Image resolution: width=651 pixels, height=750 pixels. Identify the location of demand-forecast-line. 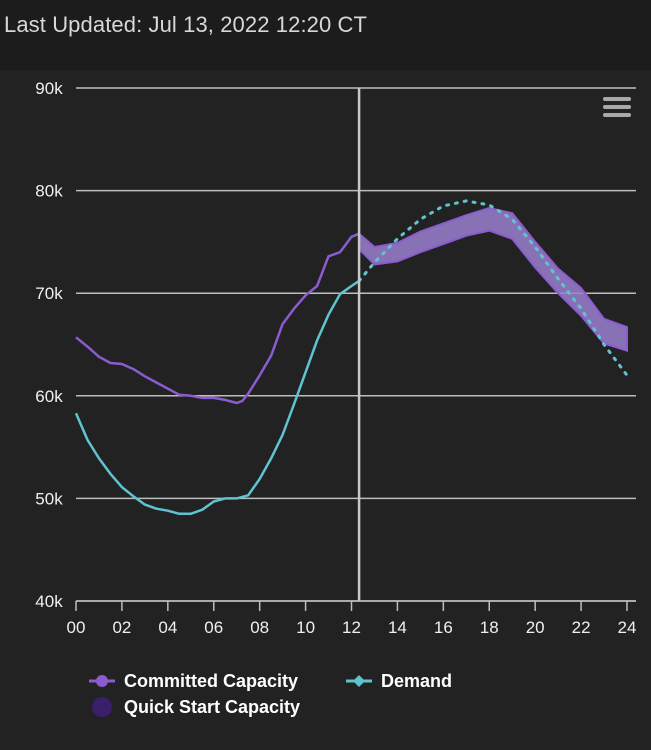
(493, 288).